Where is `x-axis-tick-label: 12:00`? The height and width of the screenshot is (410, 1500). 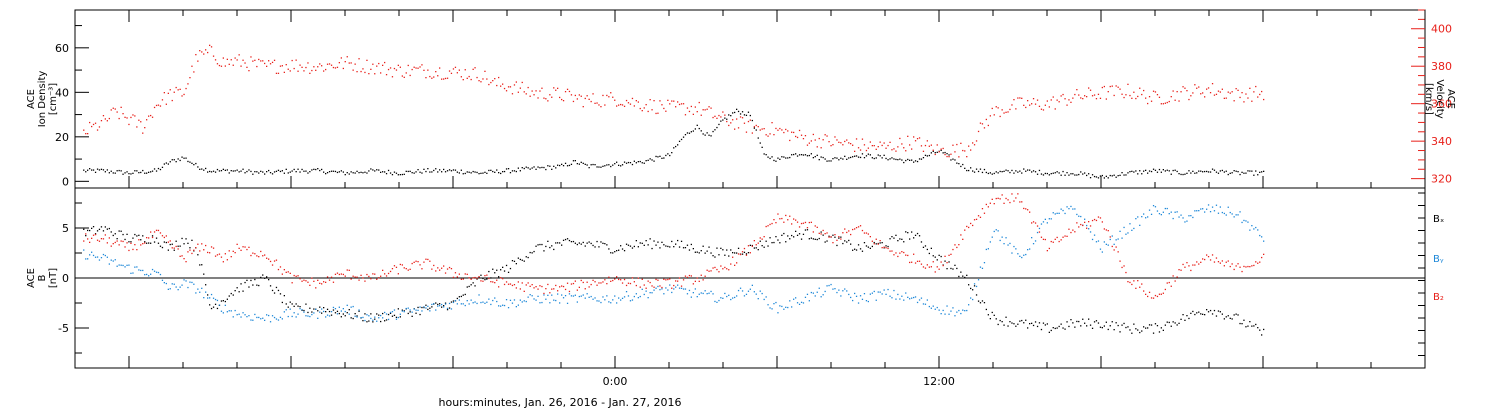 x-axis-tick-label: 12:00 is located at coordinates (939, 381).